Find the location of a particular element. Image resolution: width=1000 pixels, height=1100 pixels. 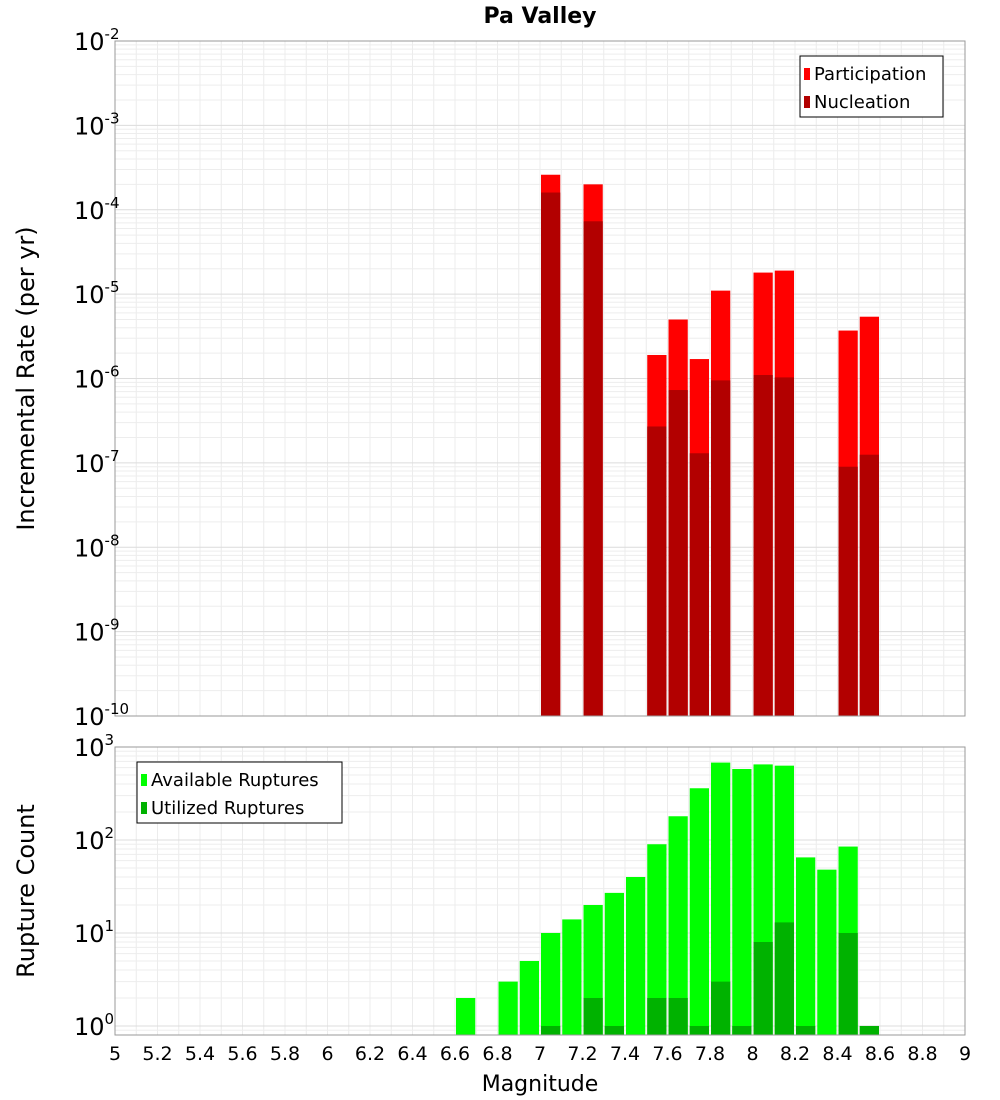

y-tick-label: 10¹ is located at coordinates (94, 932).